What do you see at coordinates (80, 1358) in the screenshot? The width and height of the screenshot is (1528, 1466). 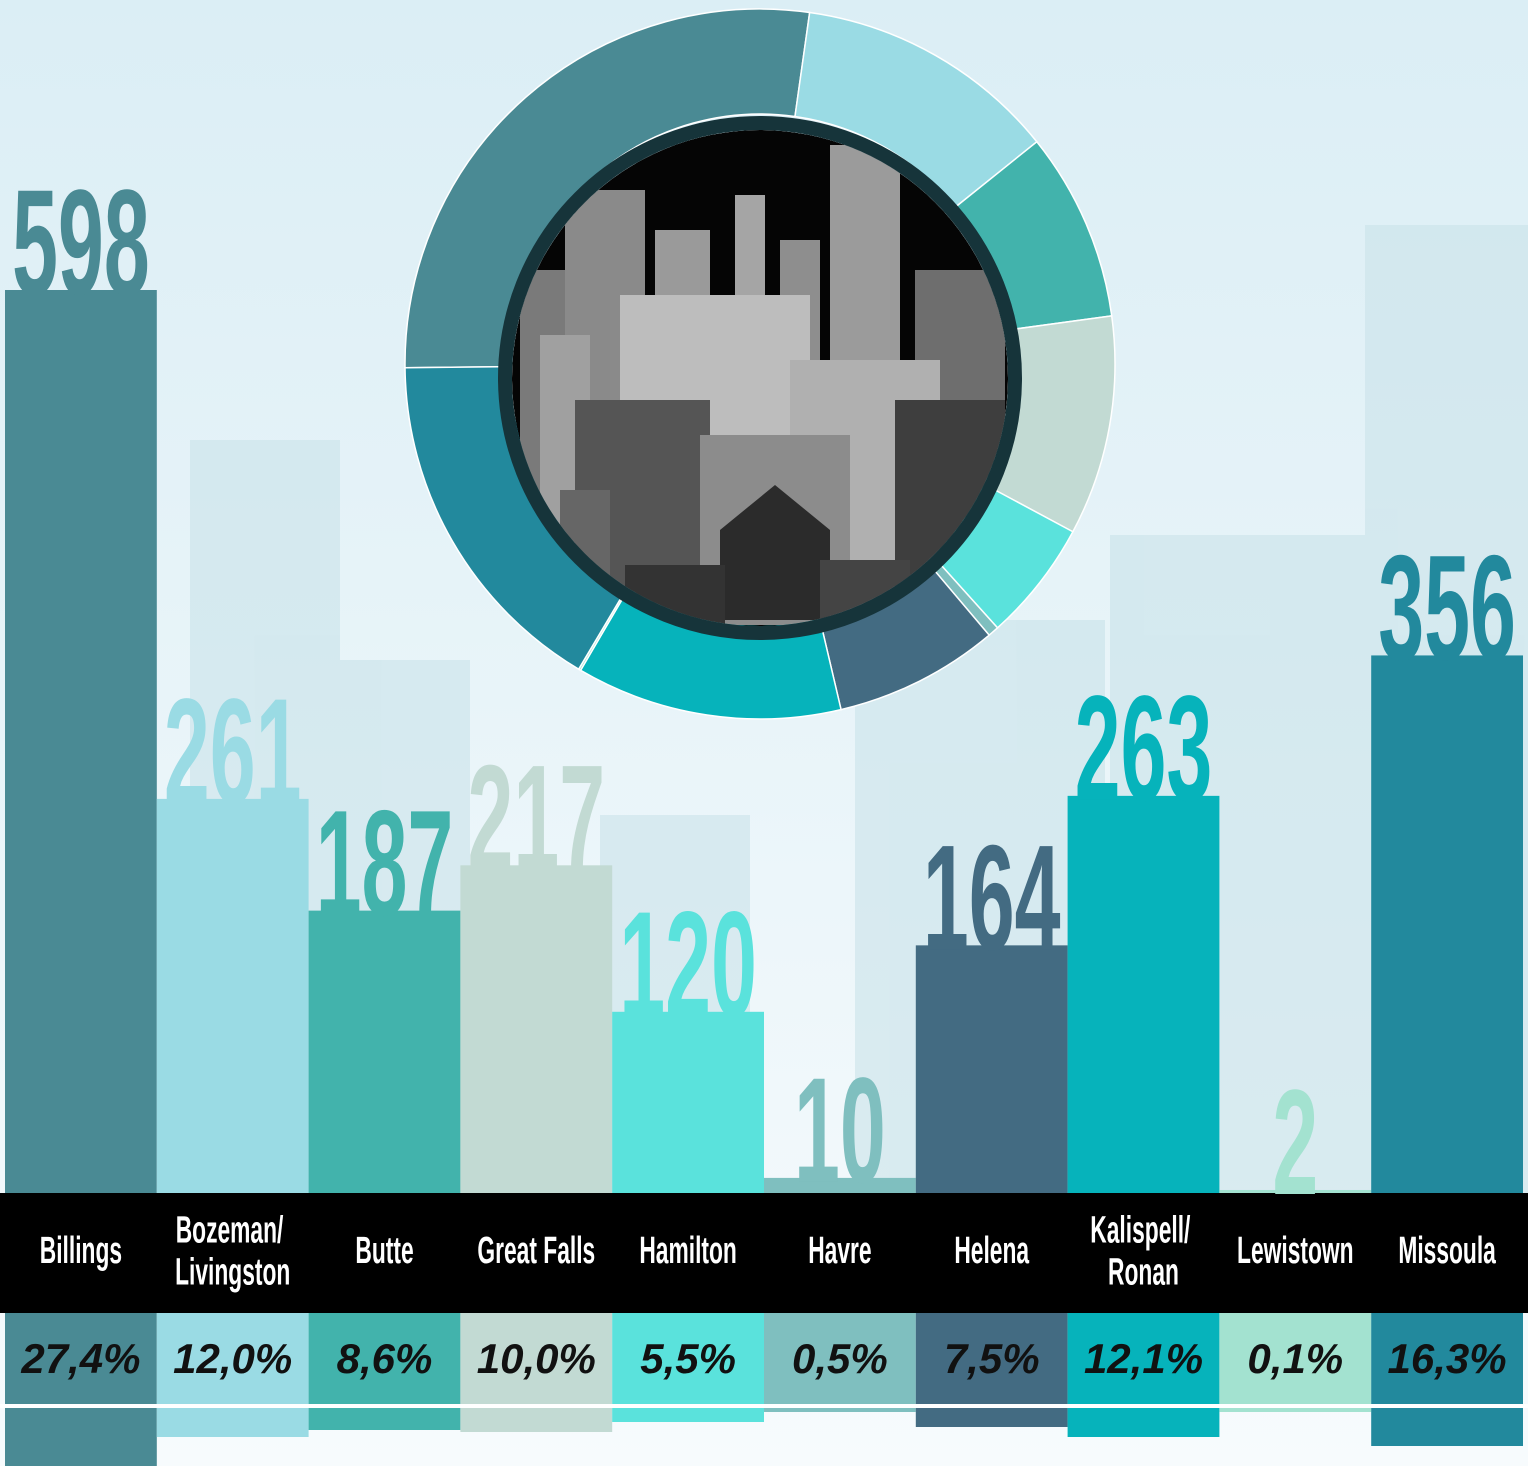 I see `percent-label: 27,4%` at bounding box center [80, 1358].